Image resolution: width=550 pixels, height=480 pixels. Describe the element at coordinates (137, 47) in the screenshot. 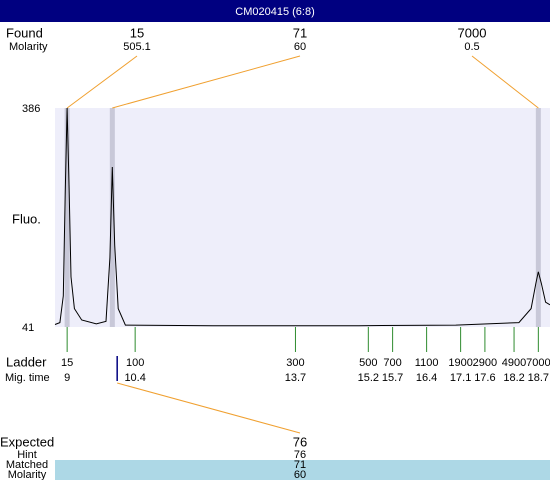

I see `found-molarity: 505.1` at that location.